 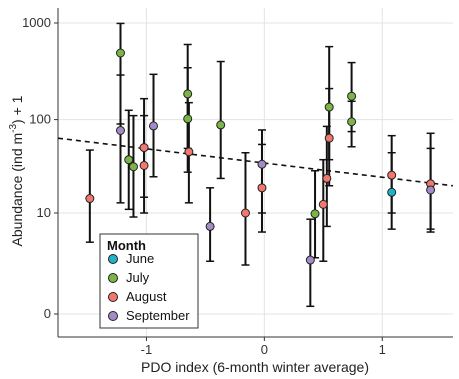 I want to click on legend: Month June July August September, so click(x=149, y=281).